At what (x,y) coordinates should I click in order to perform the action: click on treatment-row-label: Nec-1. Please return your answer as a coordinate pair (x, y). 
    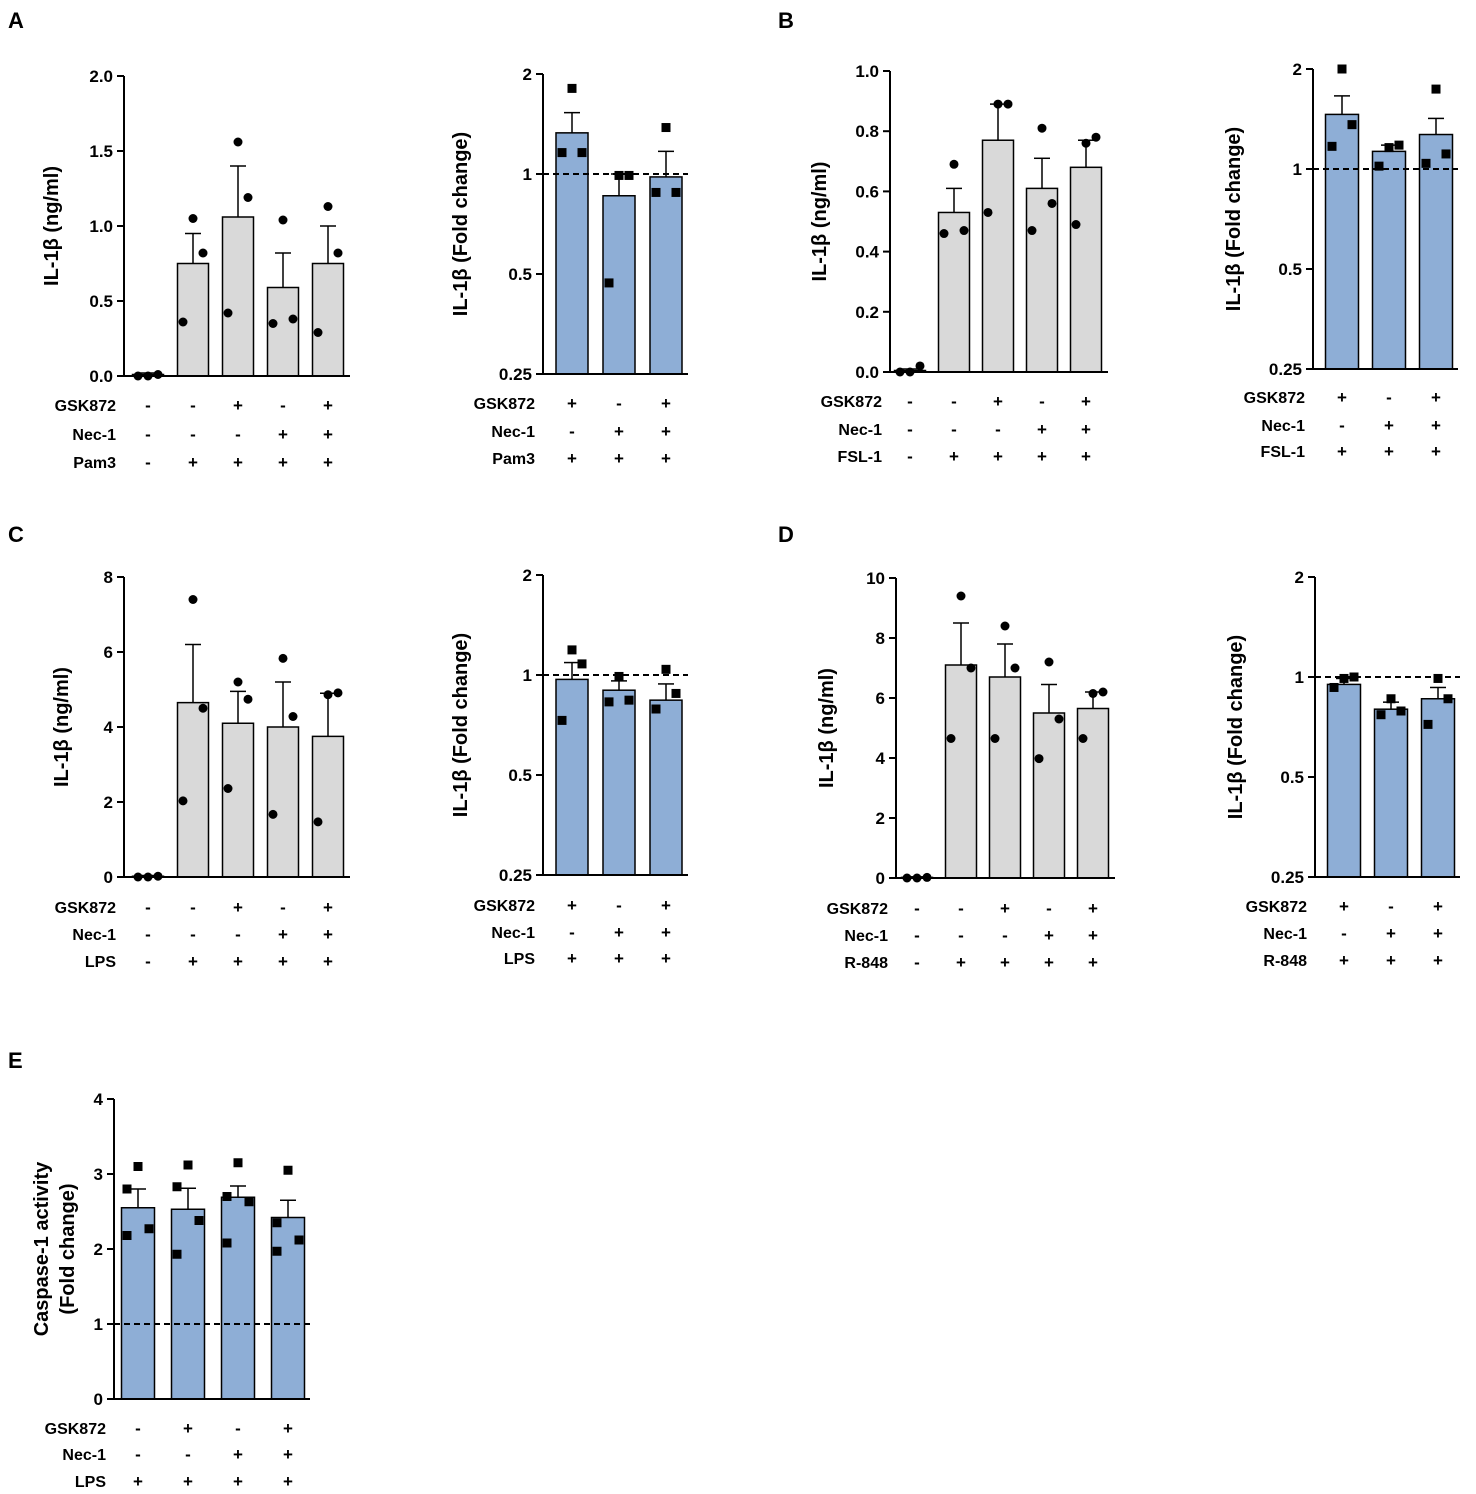
    Looking at the image, I should click on (513, 432).